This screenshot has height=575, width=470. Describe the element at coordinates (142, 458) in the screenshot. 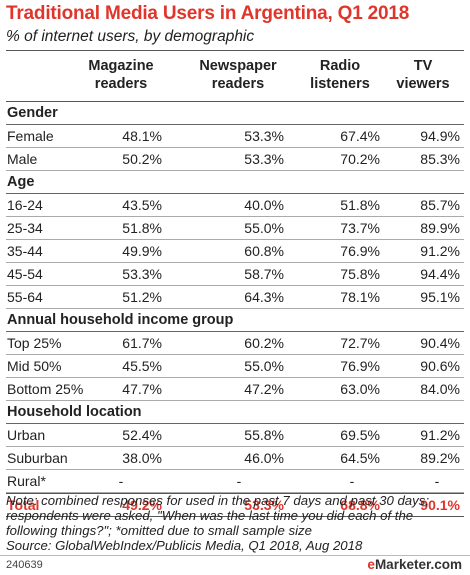

I see `table-cell: 38.0%` at that location.